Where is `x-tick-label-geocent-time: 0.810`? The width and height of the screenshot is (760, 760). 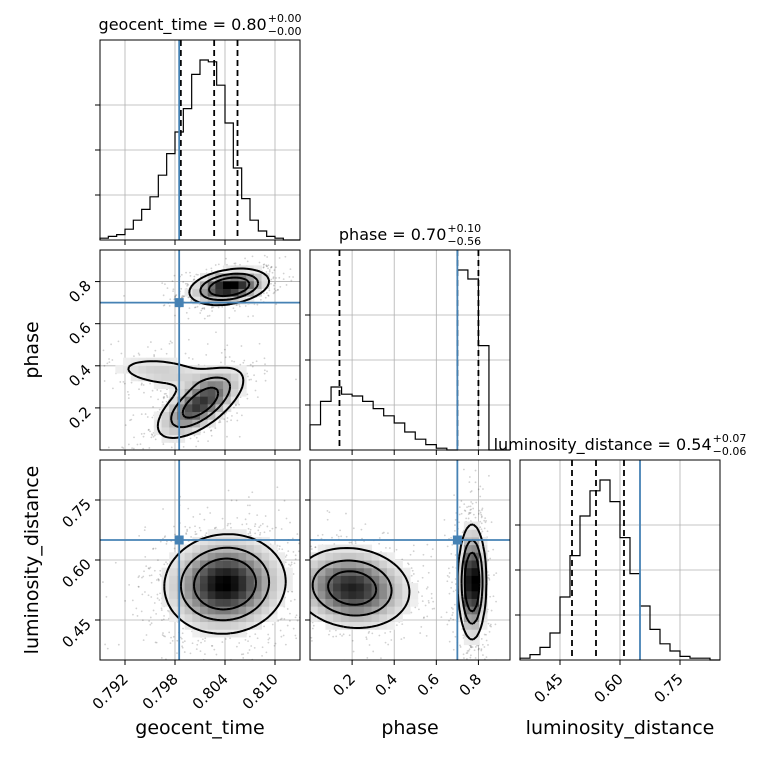
x-tick-label-geocent-time: 0.810 is located at coordinates (260, 691).